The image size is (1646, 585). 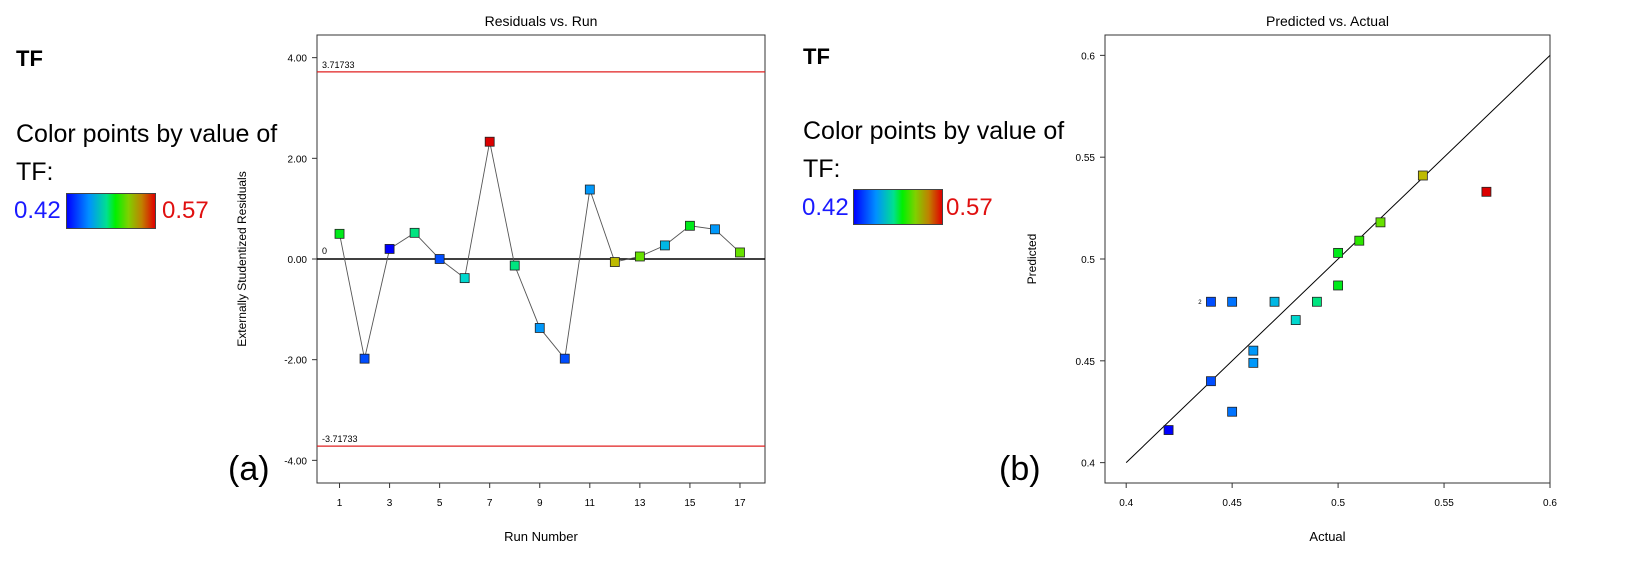 I want to click on legend-a-color-by-line2: TF:, so click(x=35, y=172).